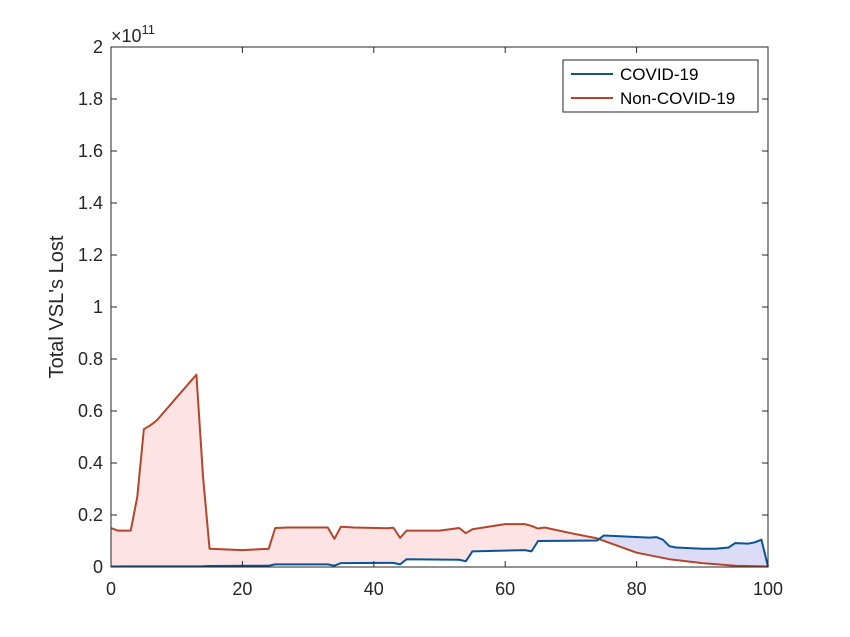 The height and width of the screenshot is (637, 850). I want to click on y-tick-label: 1.8, so click(90, 99).